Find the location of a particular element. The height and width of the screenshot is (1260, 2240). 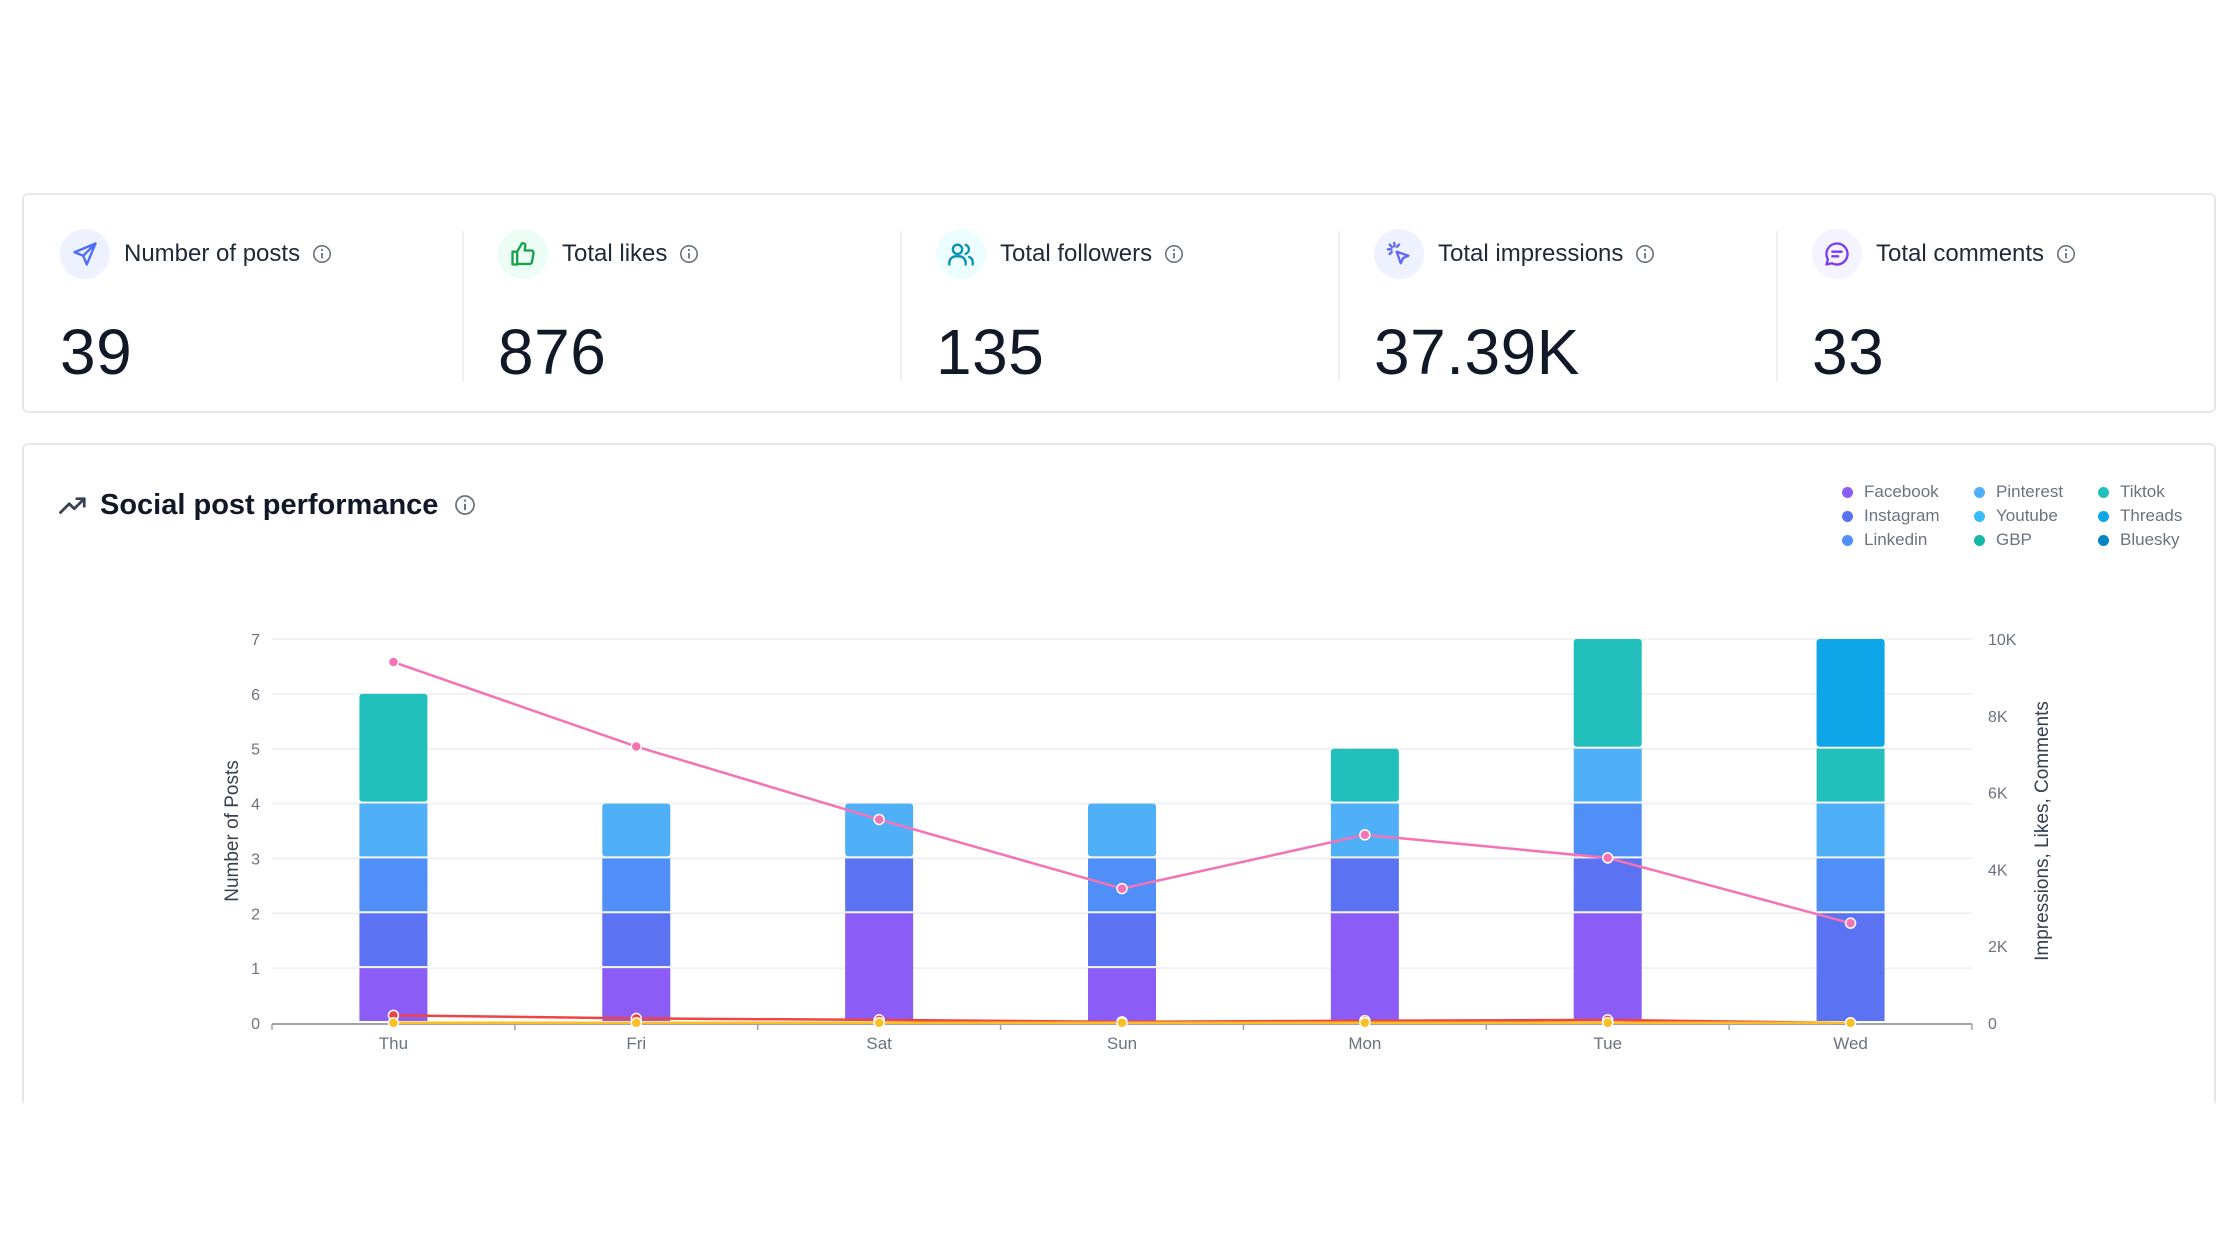

stat-label: Total impressions is located at coordinates (1531, 253).